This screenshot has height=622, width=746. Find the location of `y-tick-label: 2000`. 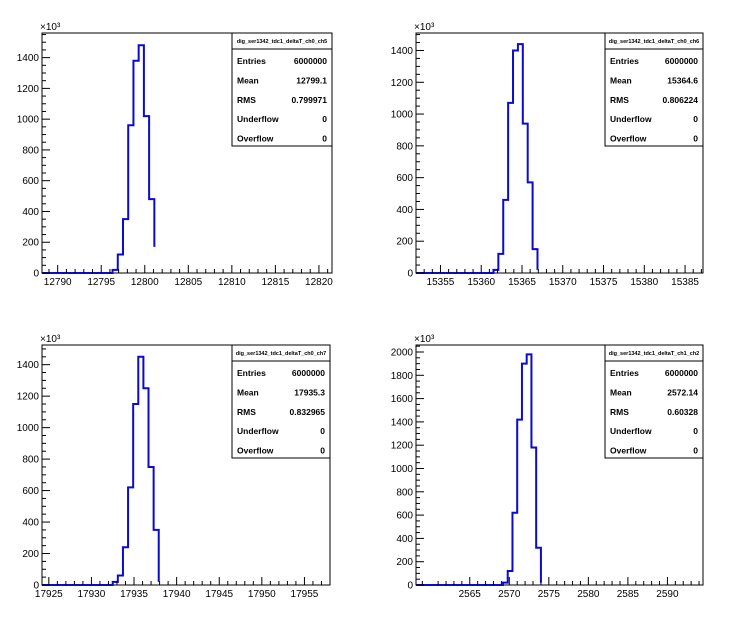

y-tick-label: 2000 is located at coordinates (402, 352).